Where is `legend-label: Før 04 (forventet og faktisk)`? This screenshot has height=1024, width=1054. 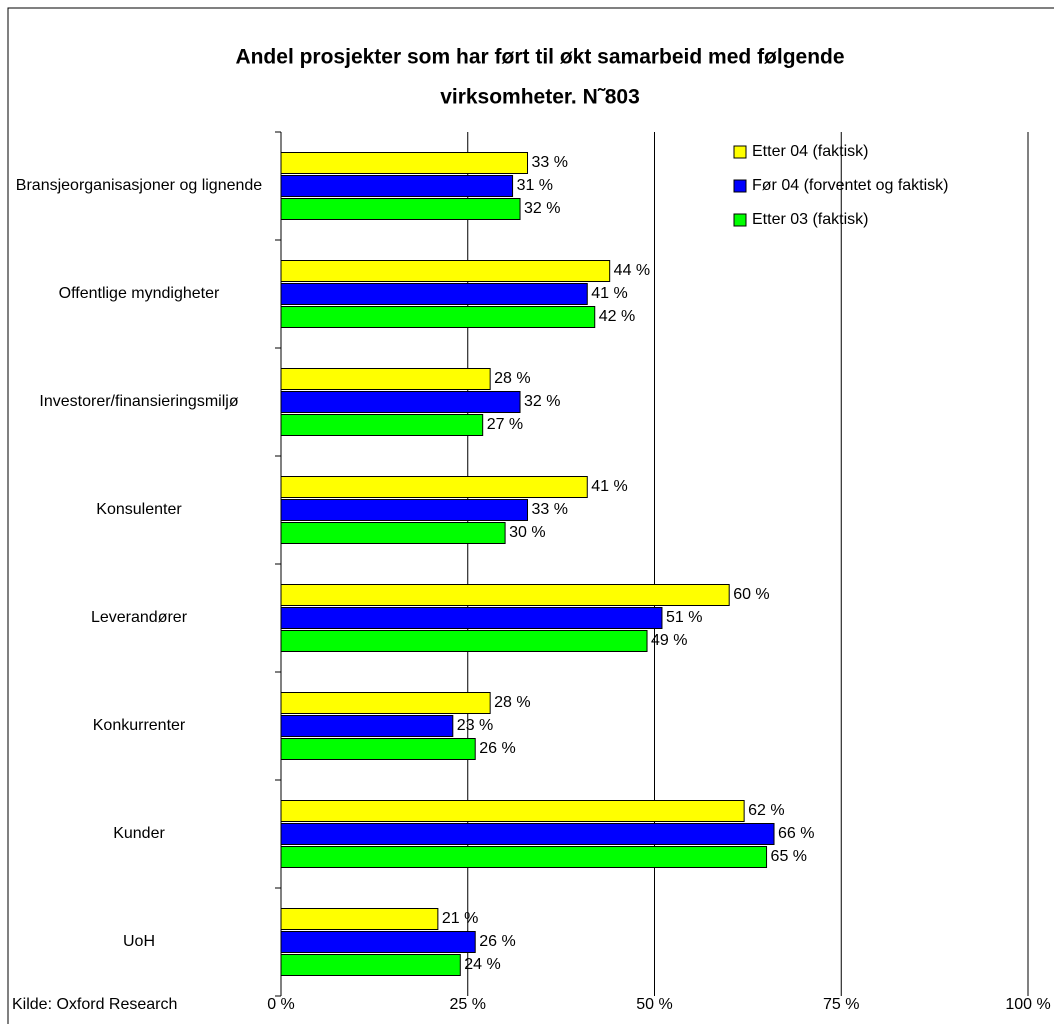
legend-label: Før 04 (forventet og faktisk) is located at coordinates (850, 185).